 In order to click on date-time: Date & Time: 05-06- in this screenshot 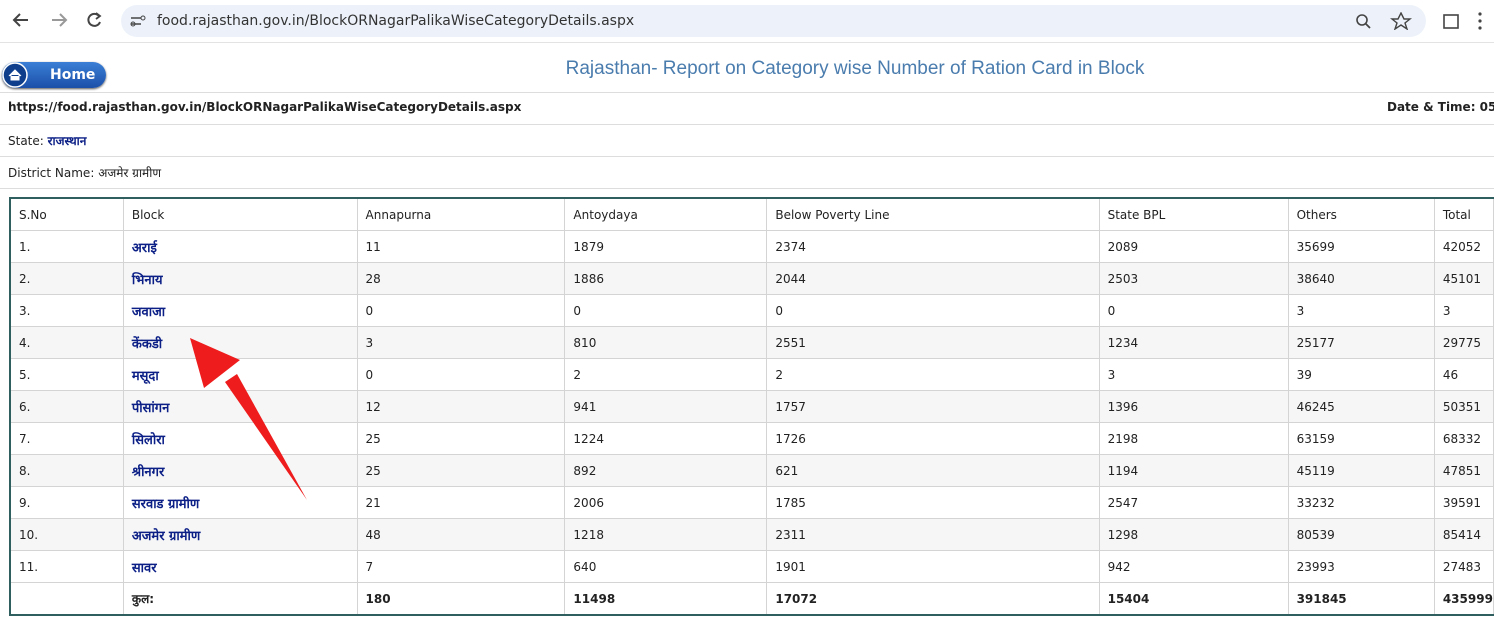, I will do `click(1440, 107)`.